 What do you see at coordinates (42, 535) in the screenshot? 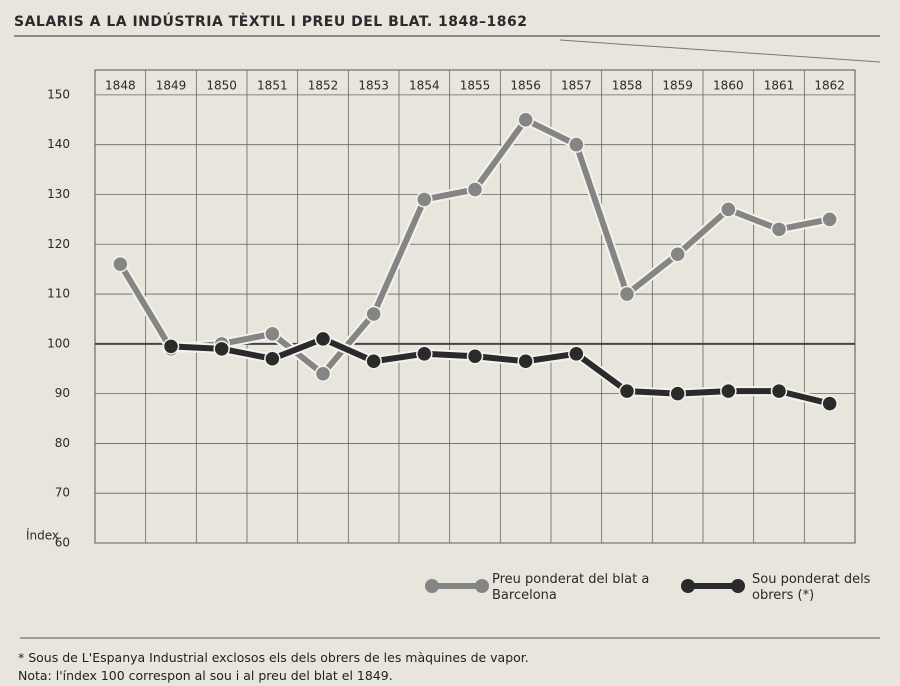
I see `y-axis-label: Índex` at bounding box center [42, 535].